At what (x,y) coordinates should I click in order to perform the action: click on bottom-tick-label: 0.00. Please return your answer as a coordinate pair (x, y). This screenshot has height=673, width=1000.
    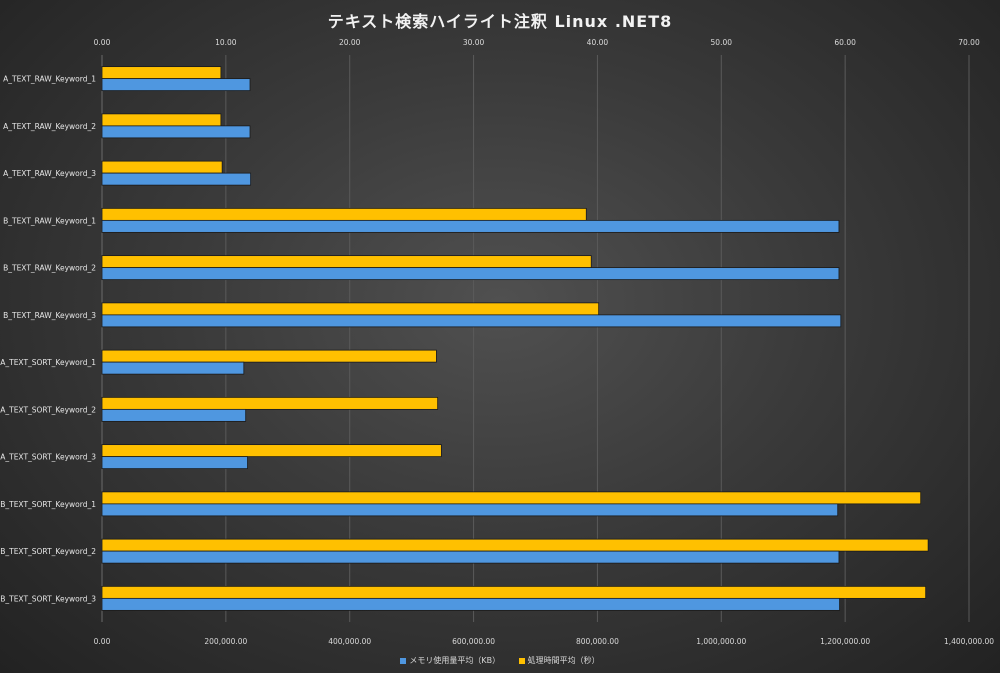
    Looking at the image, I should click on (102, 641).